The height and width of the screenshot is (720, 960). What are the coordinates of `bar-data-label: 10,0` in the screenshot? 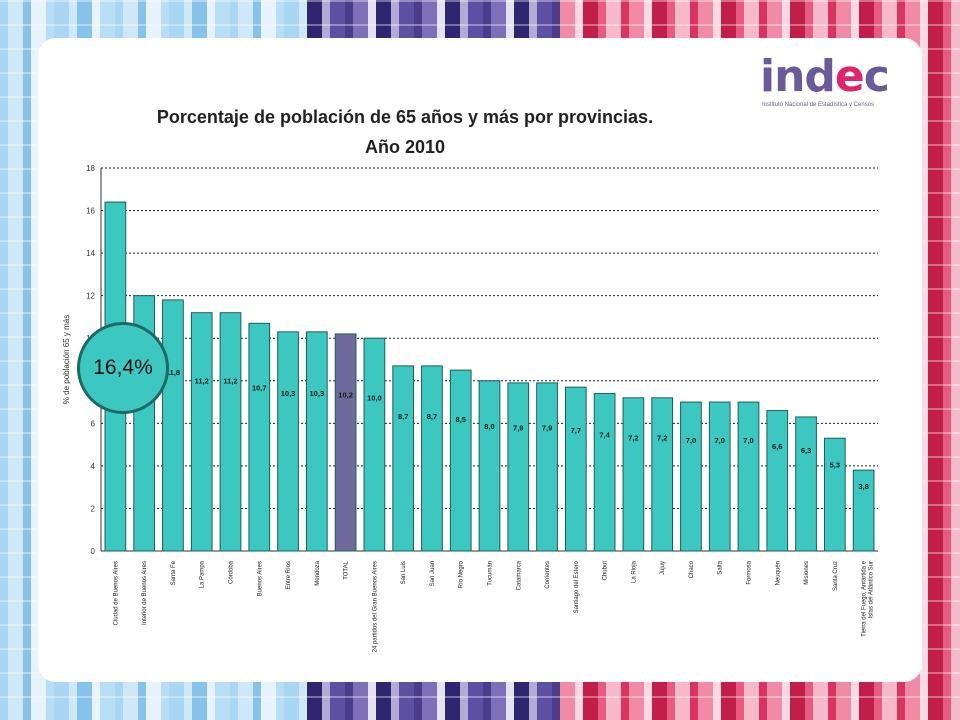 It's located at (374, 397).